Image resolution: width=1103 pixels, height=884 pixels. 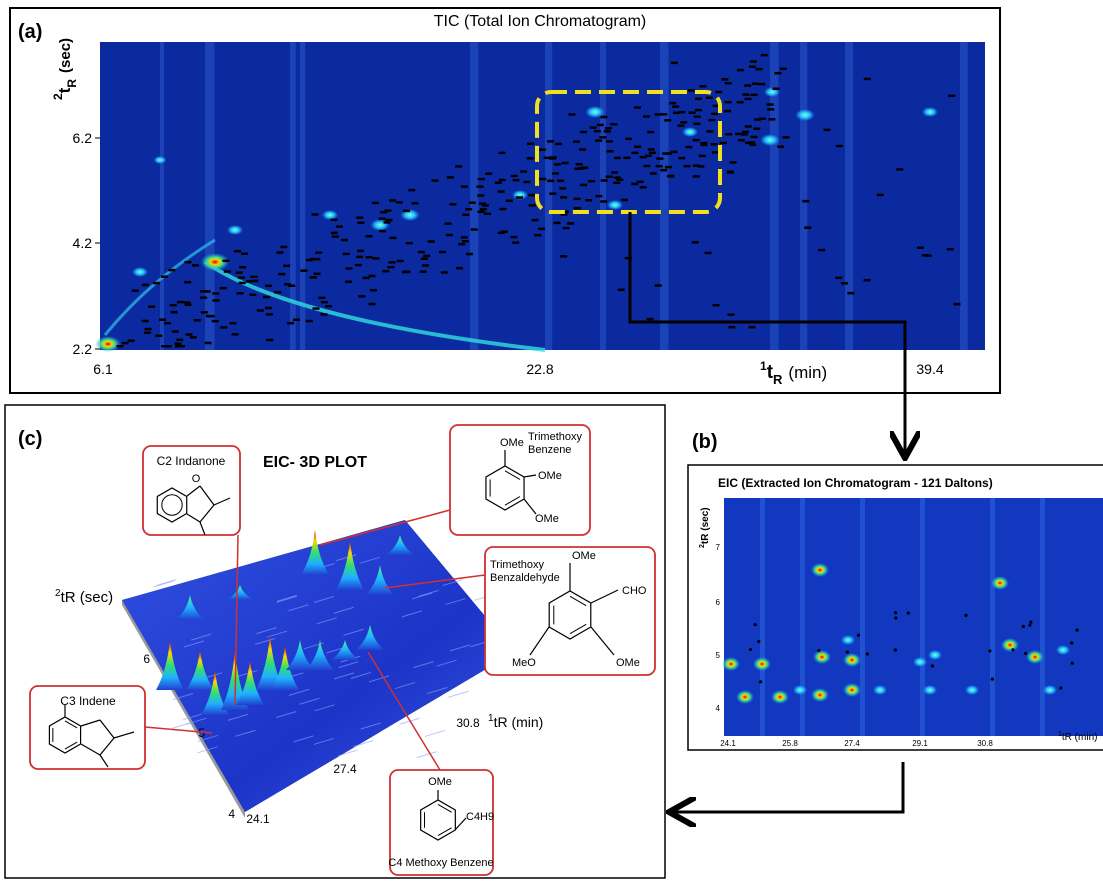 I want to click on callout-line, so click(x=435, y=581).